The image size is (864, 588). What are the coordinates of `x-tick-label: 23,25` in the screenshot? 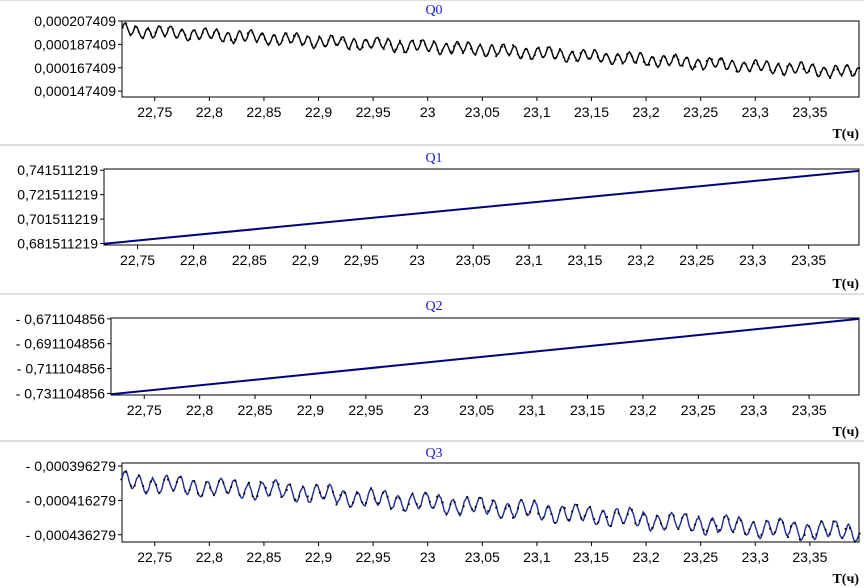 It's located at (700, 557).